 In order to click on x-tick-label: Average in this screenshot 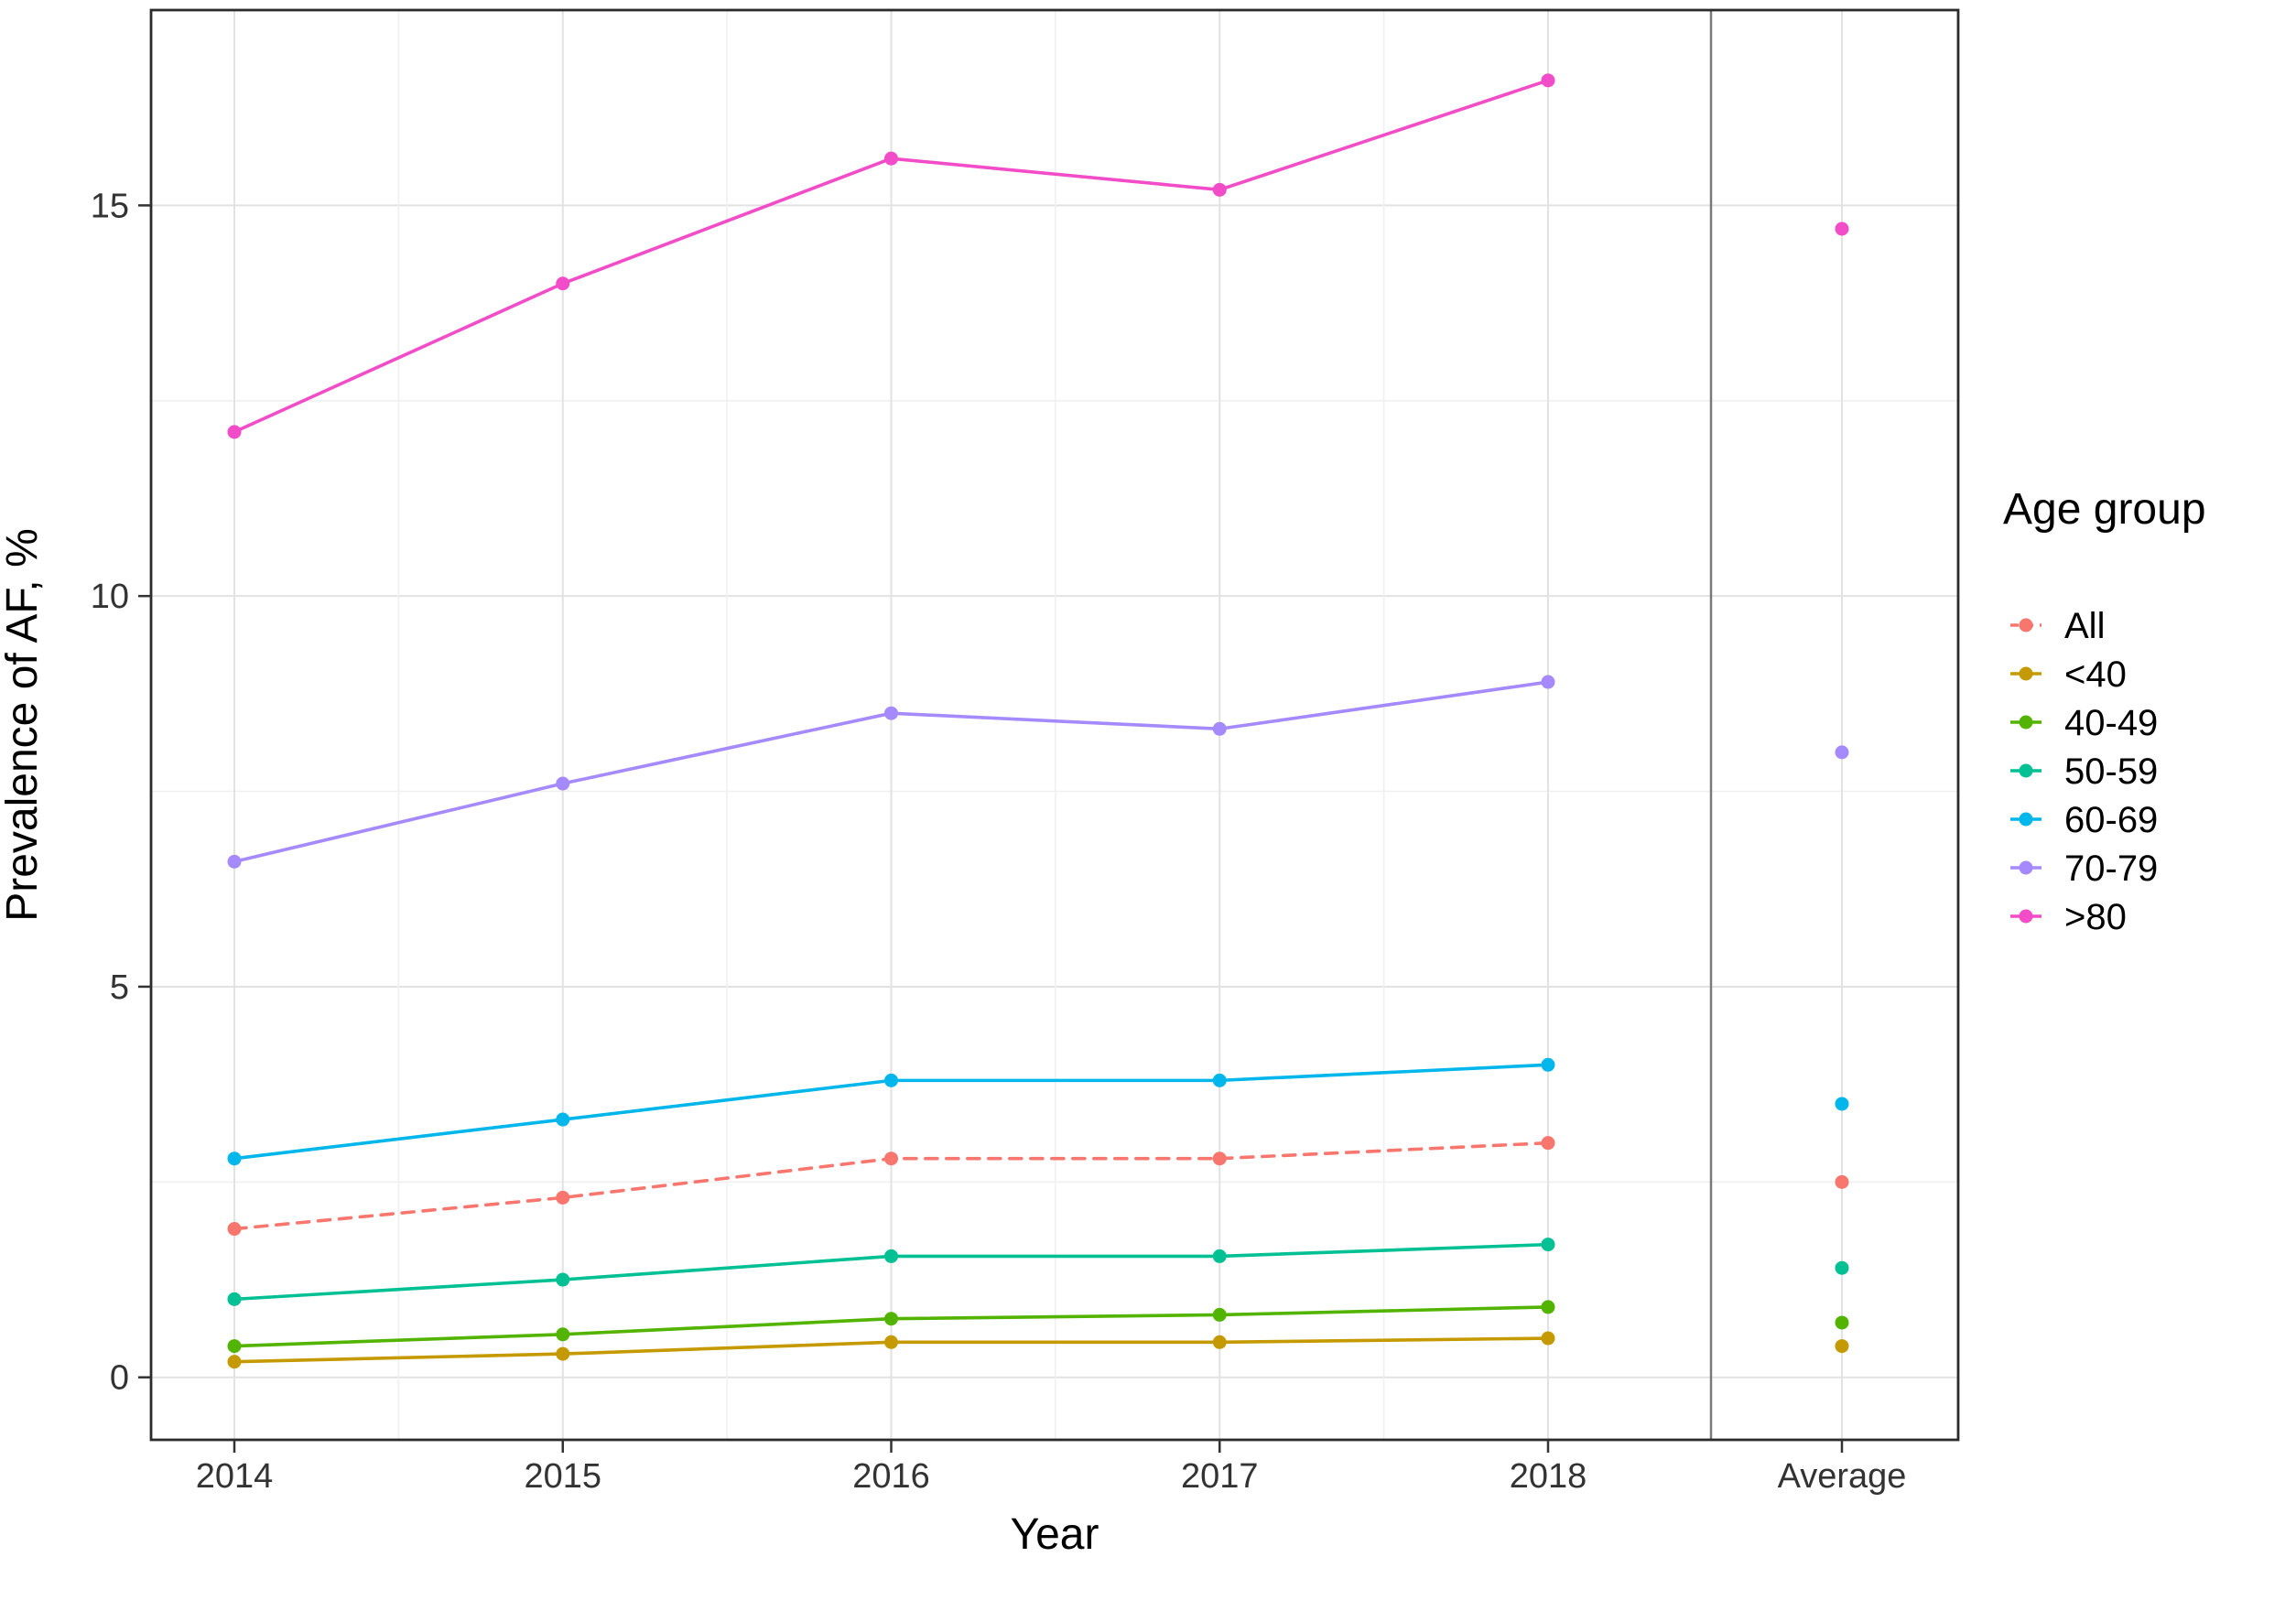, I will do `click(1843, 1476)`.